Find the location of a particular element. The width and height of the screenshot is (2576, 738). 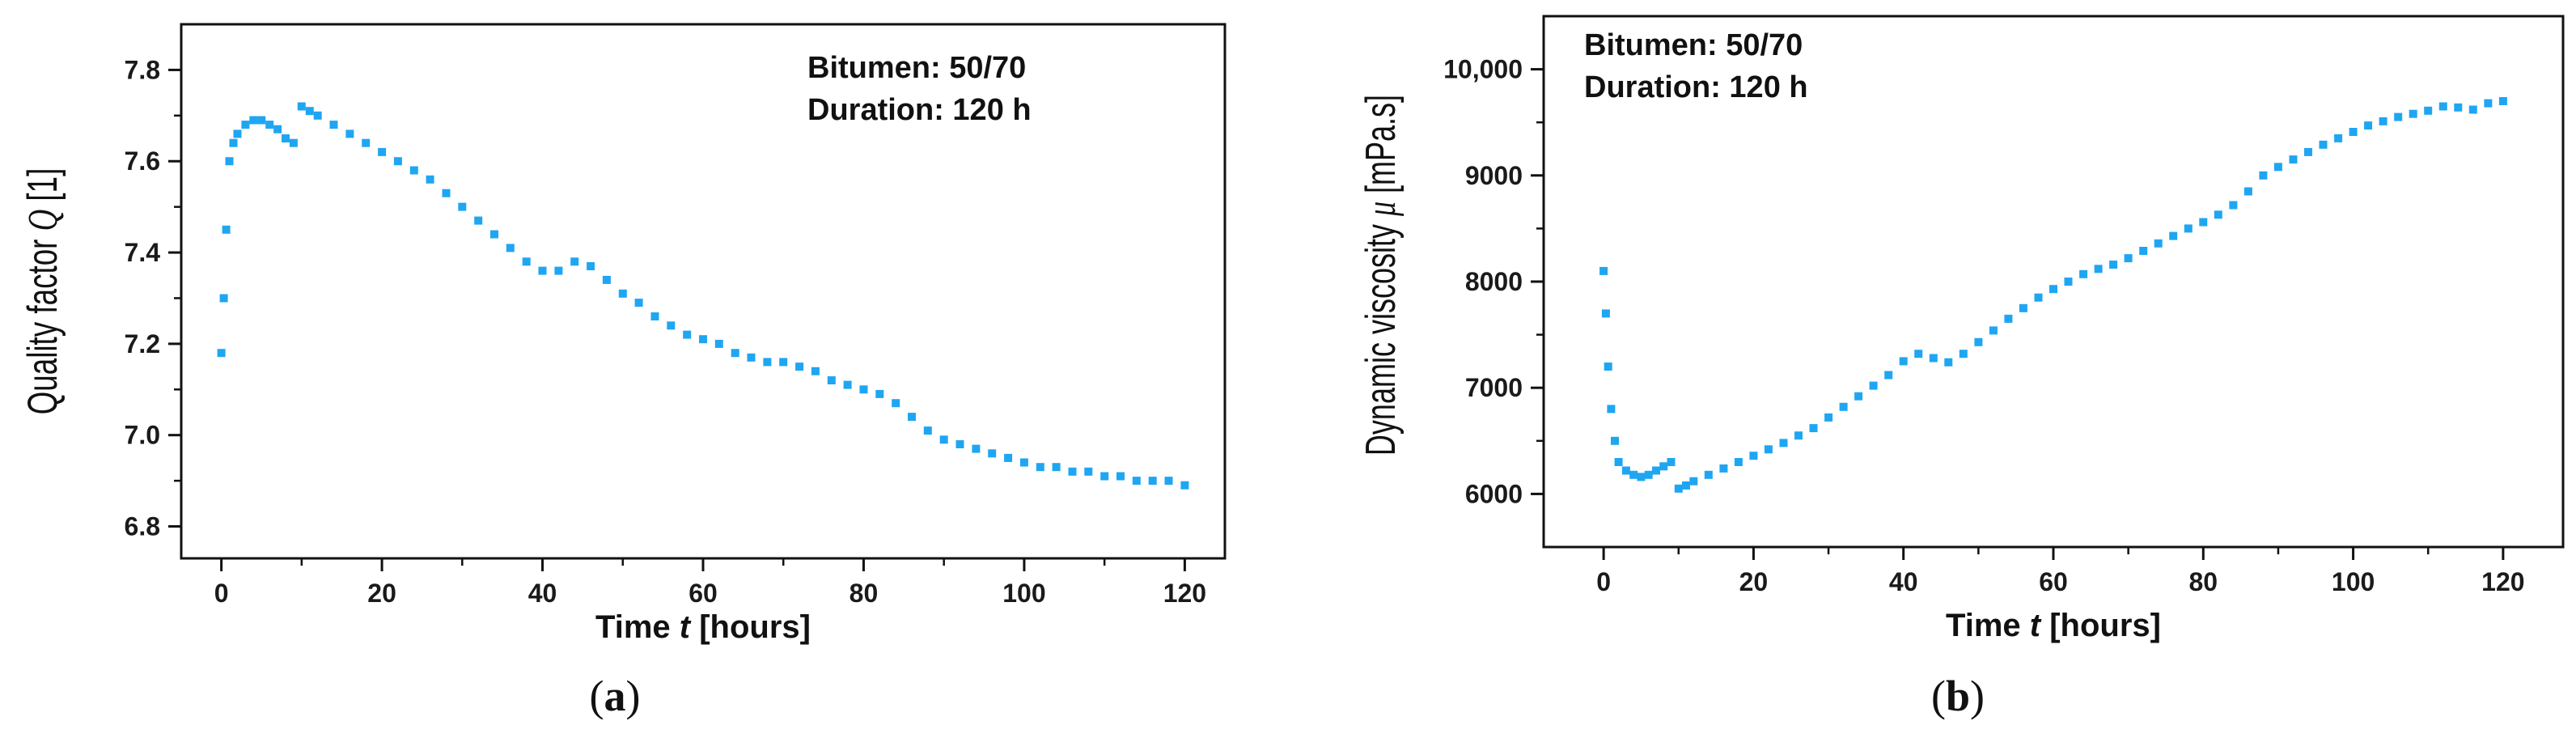

x-tick-label: 20 is located at coordinates (1754, 581).